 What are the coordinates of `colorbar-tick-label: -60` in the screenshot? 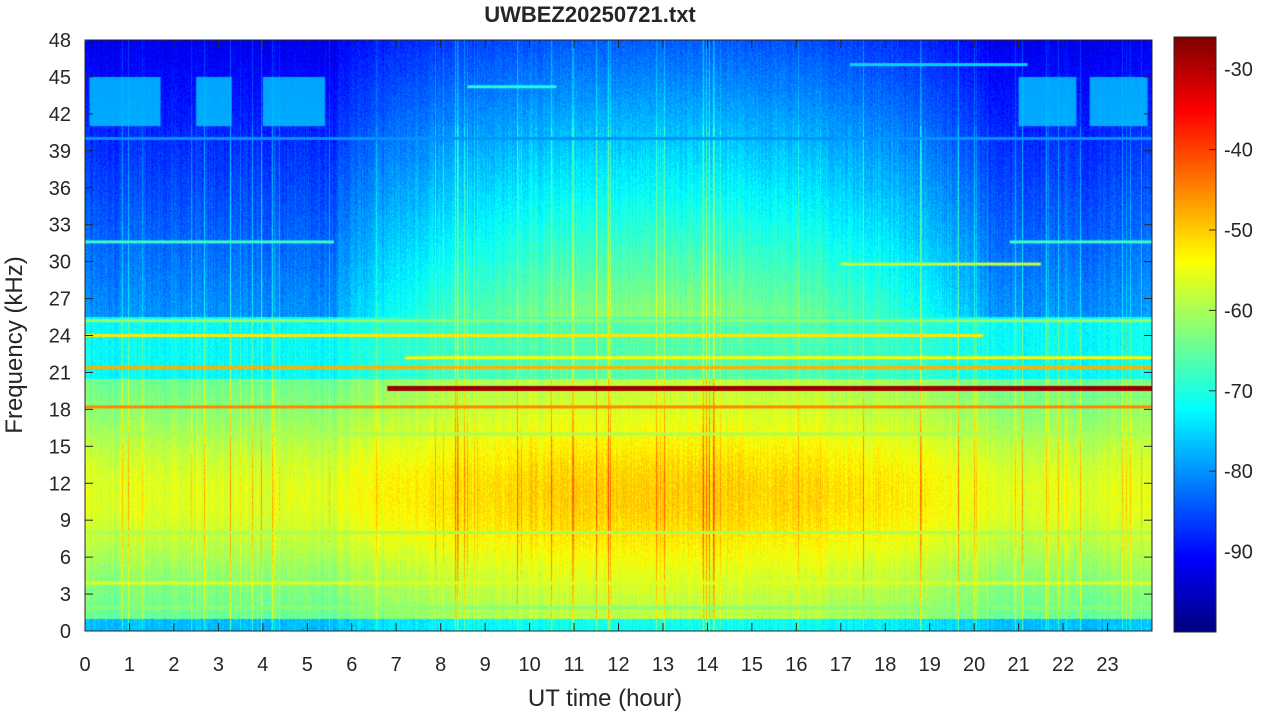 It's located at (1238, 311).